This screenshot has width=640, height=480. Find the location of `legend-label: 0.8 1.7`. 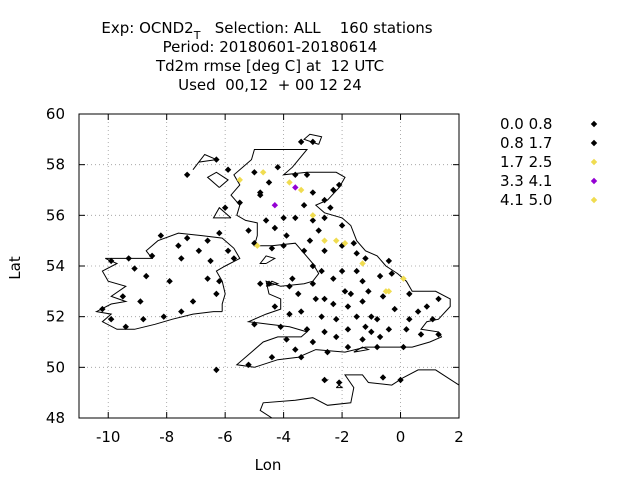

legend-label: 0.8 1.7 is located at coordinates (526, 143).